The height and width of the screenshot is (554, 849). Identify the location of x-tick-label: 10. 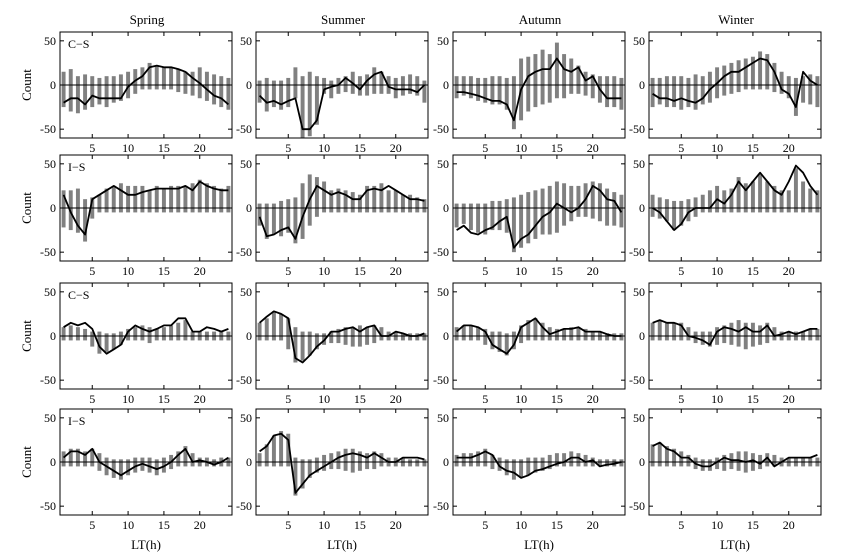
(717, 148).